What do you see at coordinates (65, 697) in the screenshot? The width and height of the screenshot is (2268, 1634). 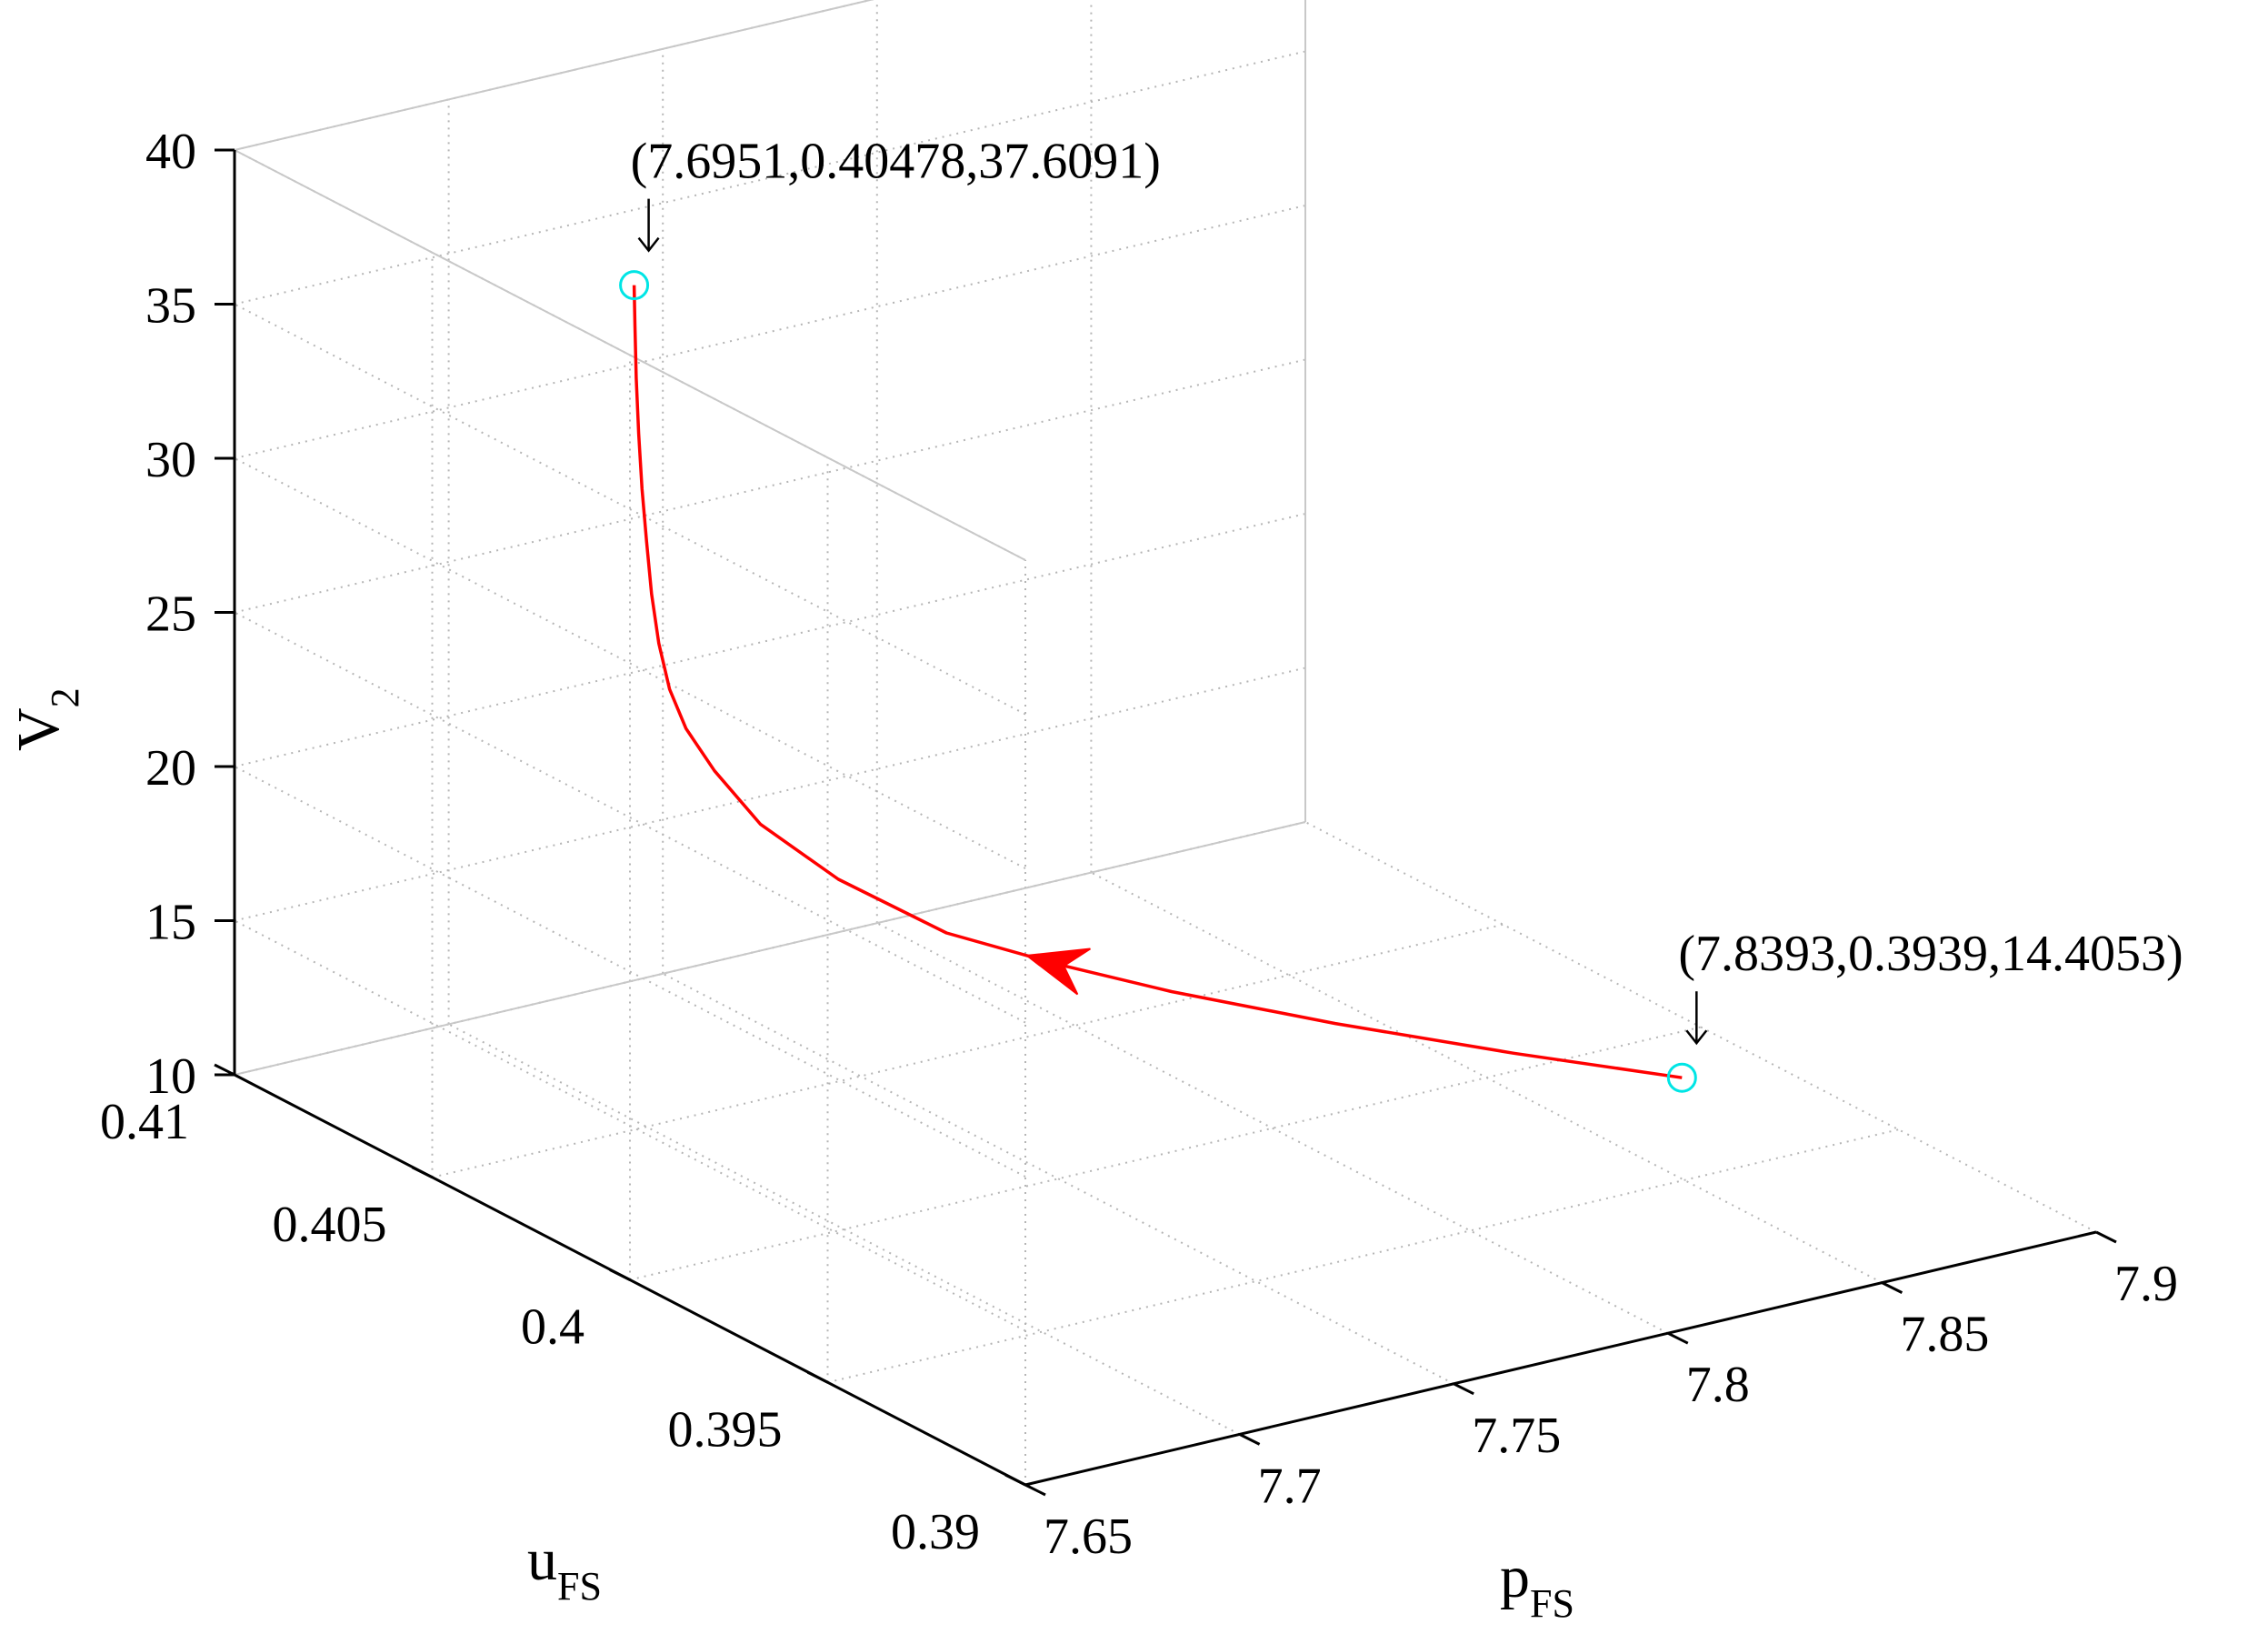 I see `z-axis-label-subscript: 2` at bounding box center [65, 697].